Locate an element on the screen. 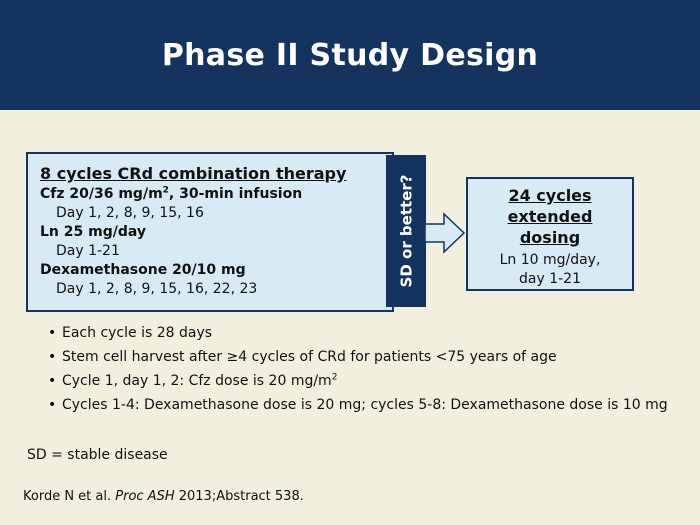 Image resolution: width=700 pixels, height=525 pixels. extended-detail-line-1: Ln 10 mg/day, is located at coordinates (550, 260).